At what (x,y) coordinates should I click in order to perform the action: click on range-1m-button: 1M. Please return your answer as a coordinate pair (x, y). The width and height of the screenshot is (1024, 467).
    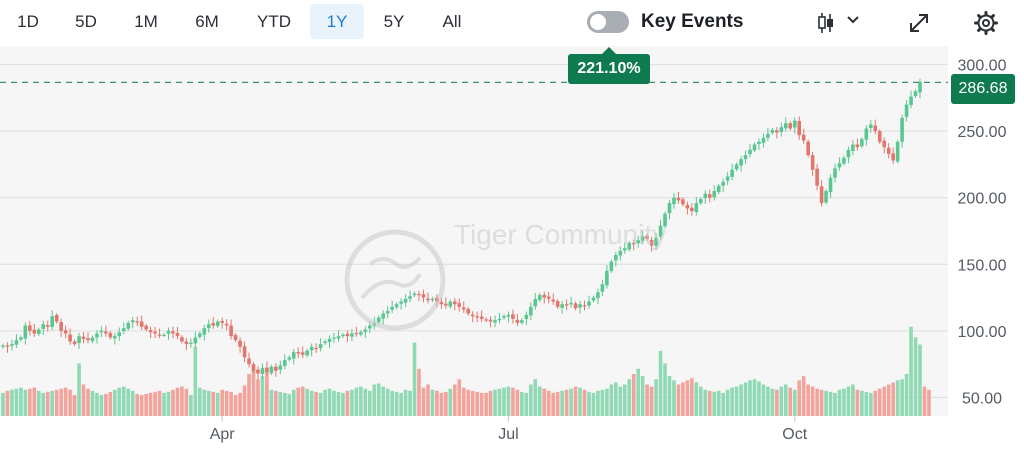
    Looking at the image, I should click on (146, 21).